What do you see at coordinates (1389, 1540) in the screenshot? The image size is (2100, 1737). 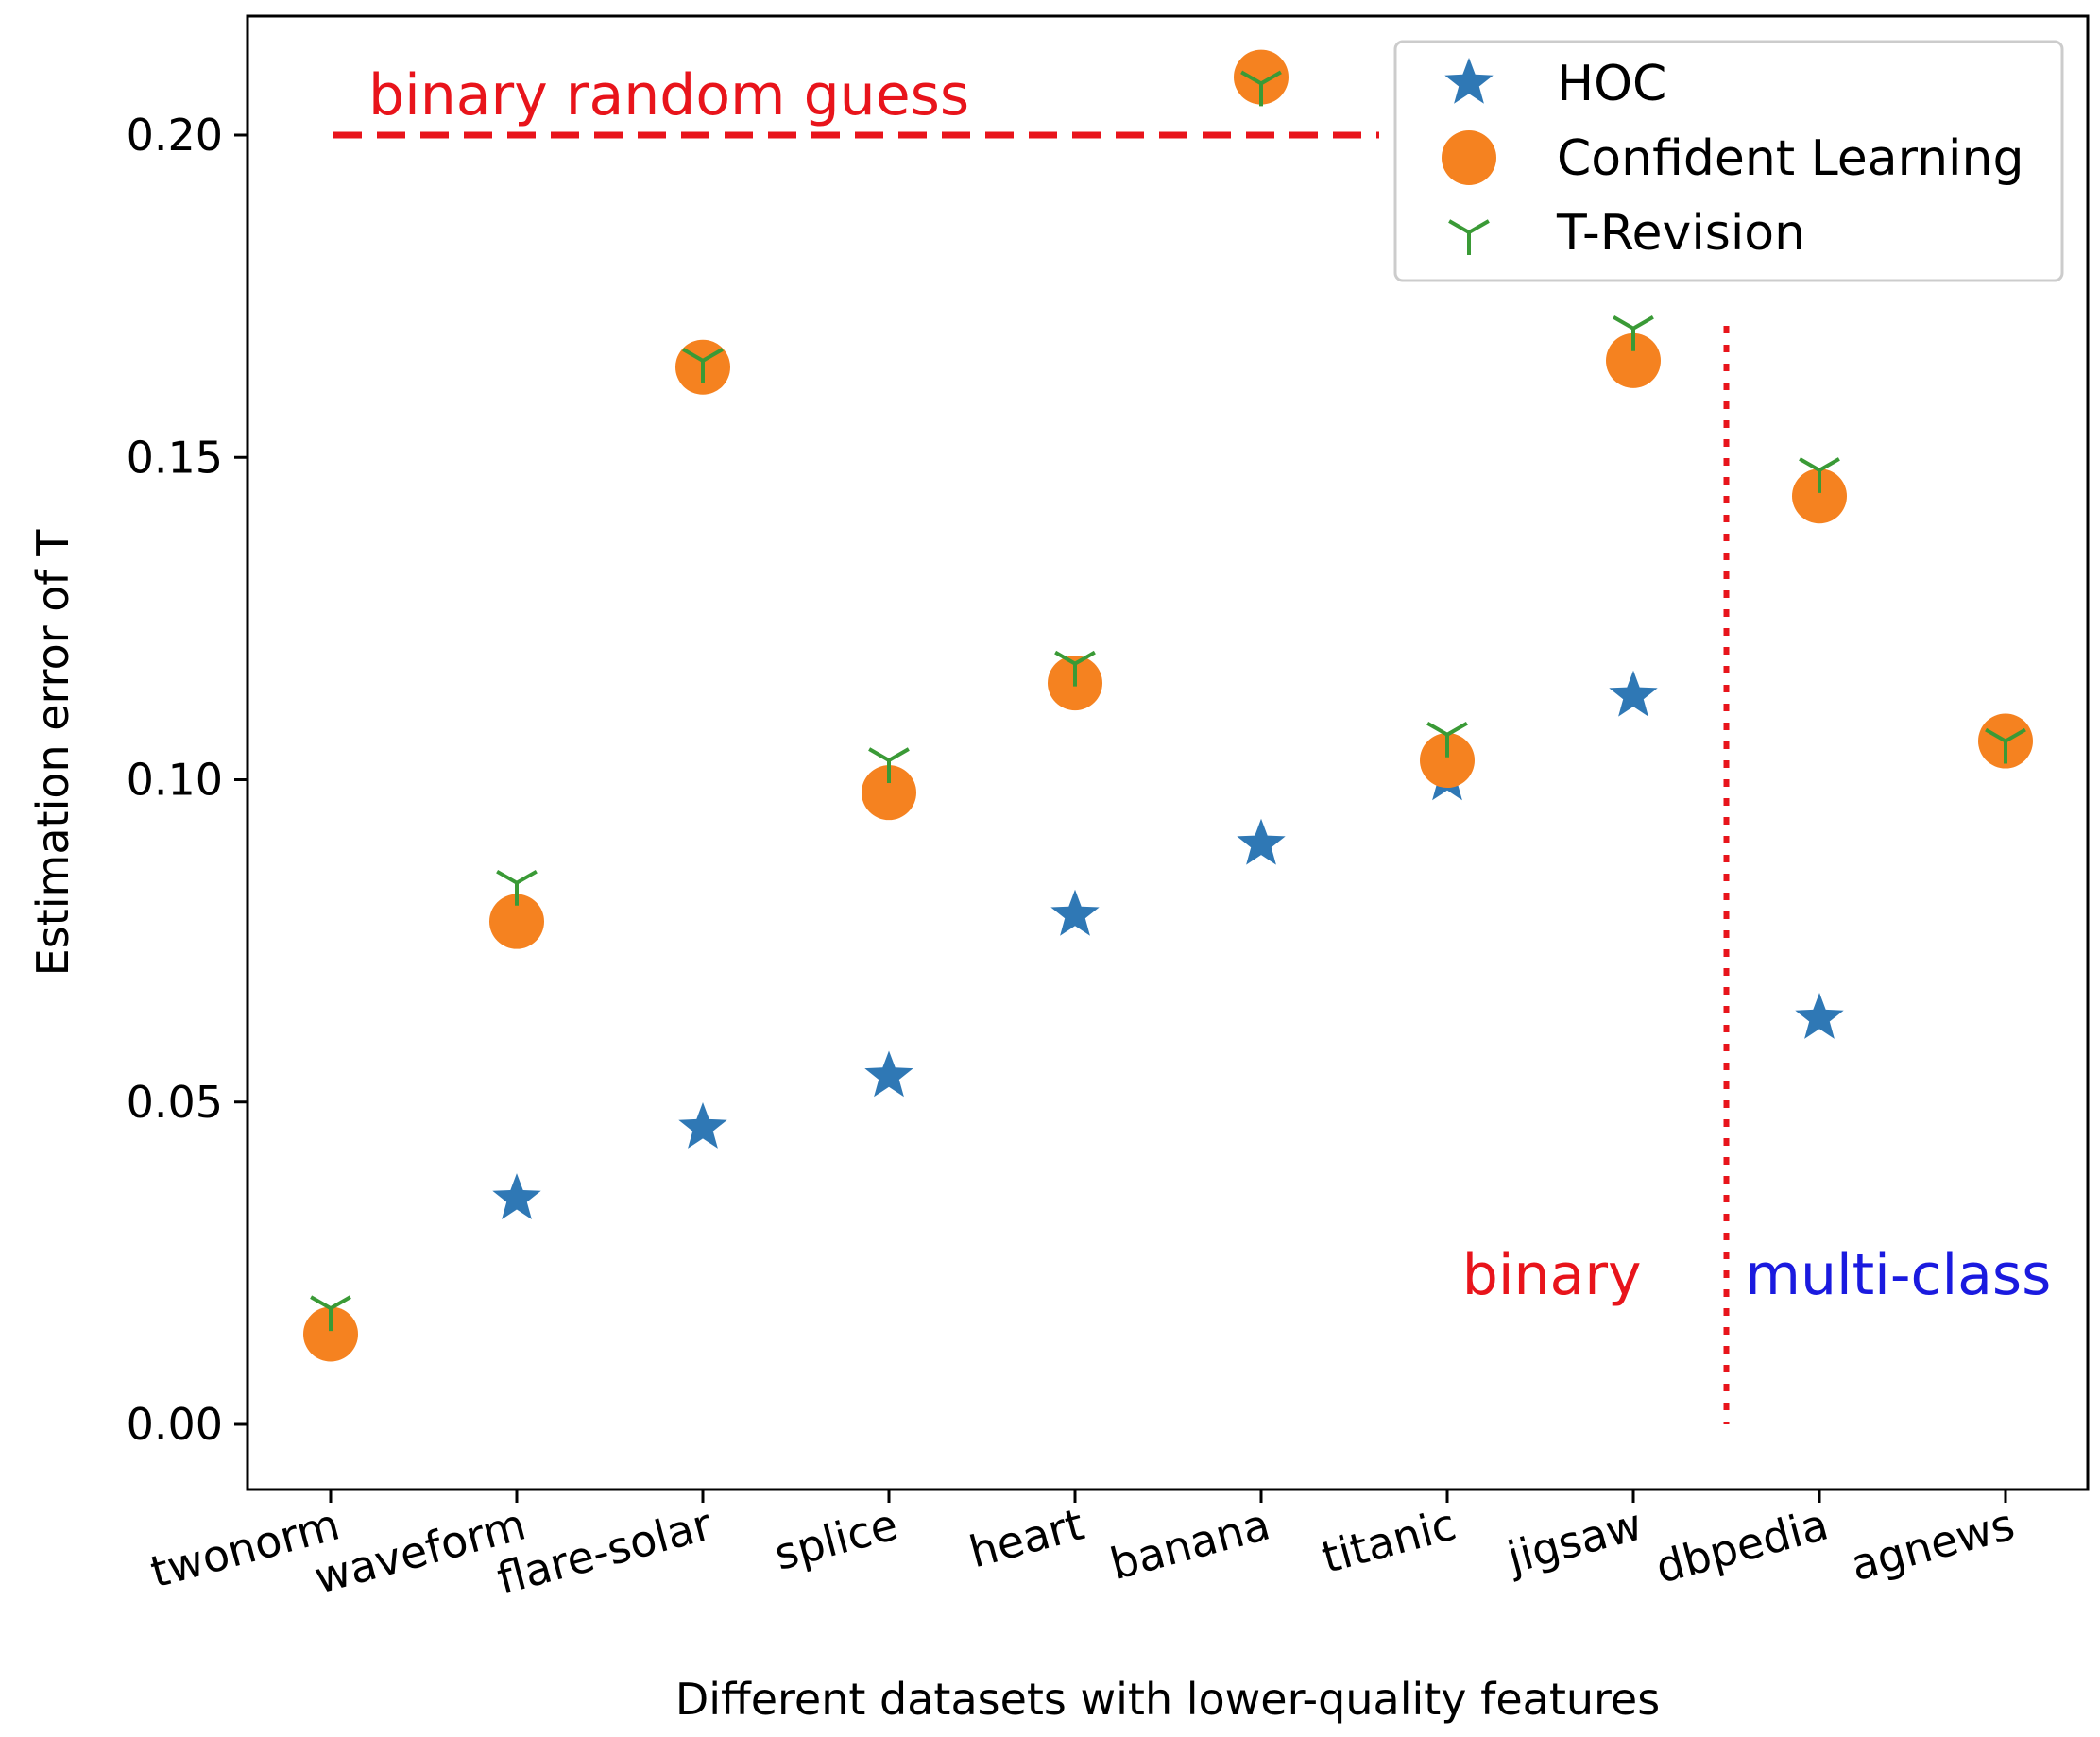 I see `x-tick-label: titanic` at bounding box center [1389, 1540].